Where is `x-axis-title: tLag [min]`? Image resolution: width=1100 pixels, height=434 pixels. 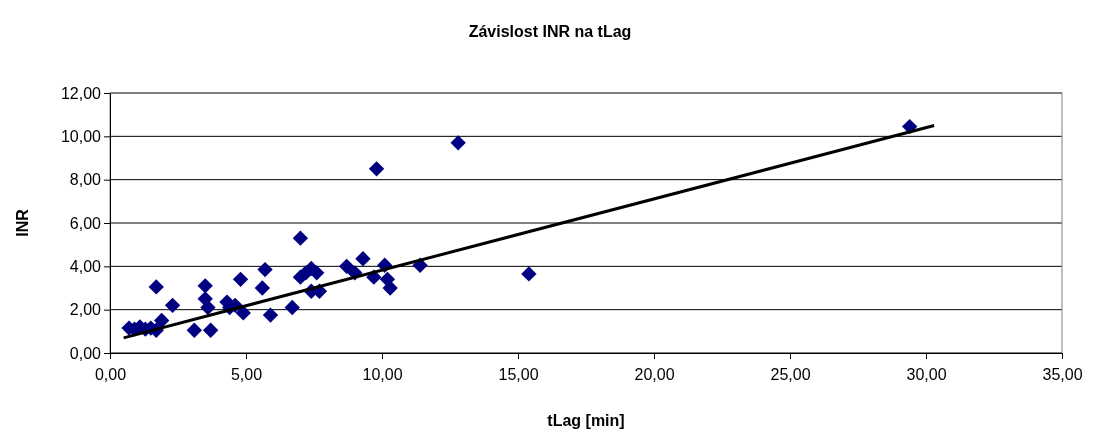 x-axis-title: tLag [min] is located at coordinates (586, 420).